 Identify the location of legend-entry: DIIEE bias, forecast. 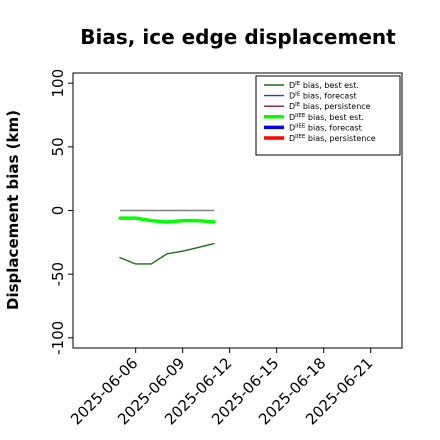
(325, 127).